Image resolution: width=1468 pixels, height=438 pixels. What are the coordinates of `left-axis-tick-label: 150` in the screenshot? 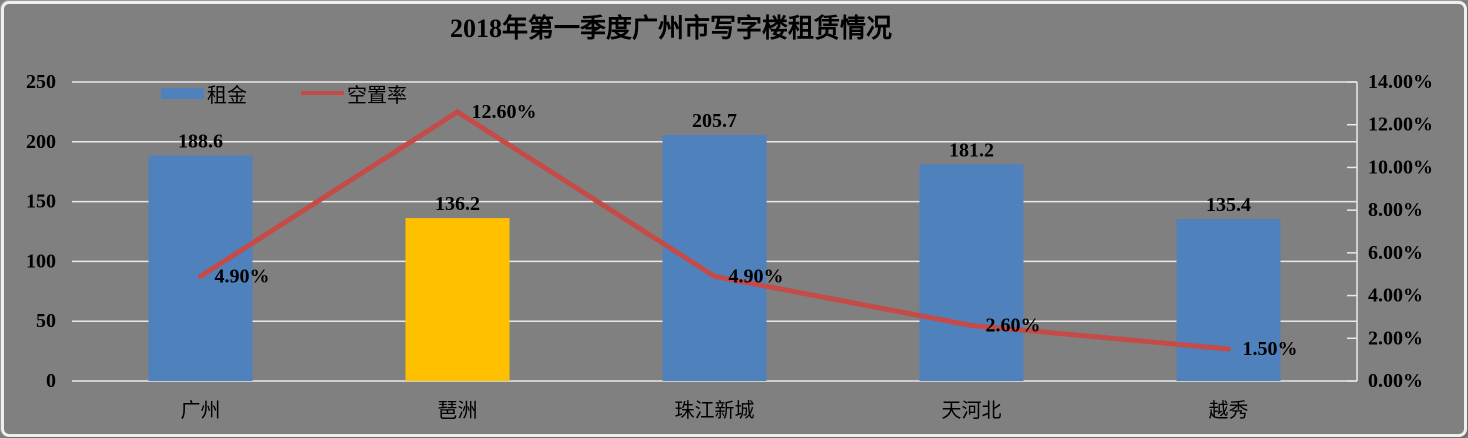 It's located at (41, 202).